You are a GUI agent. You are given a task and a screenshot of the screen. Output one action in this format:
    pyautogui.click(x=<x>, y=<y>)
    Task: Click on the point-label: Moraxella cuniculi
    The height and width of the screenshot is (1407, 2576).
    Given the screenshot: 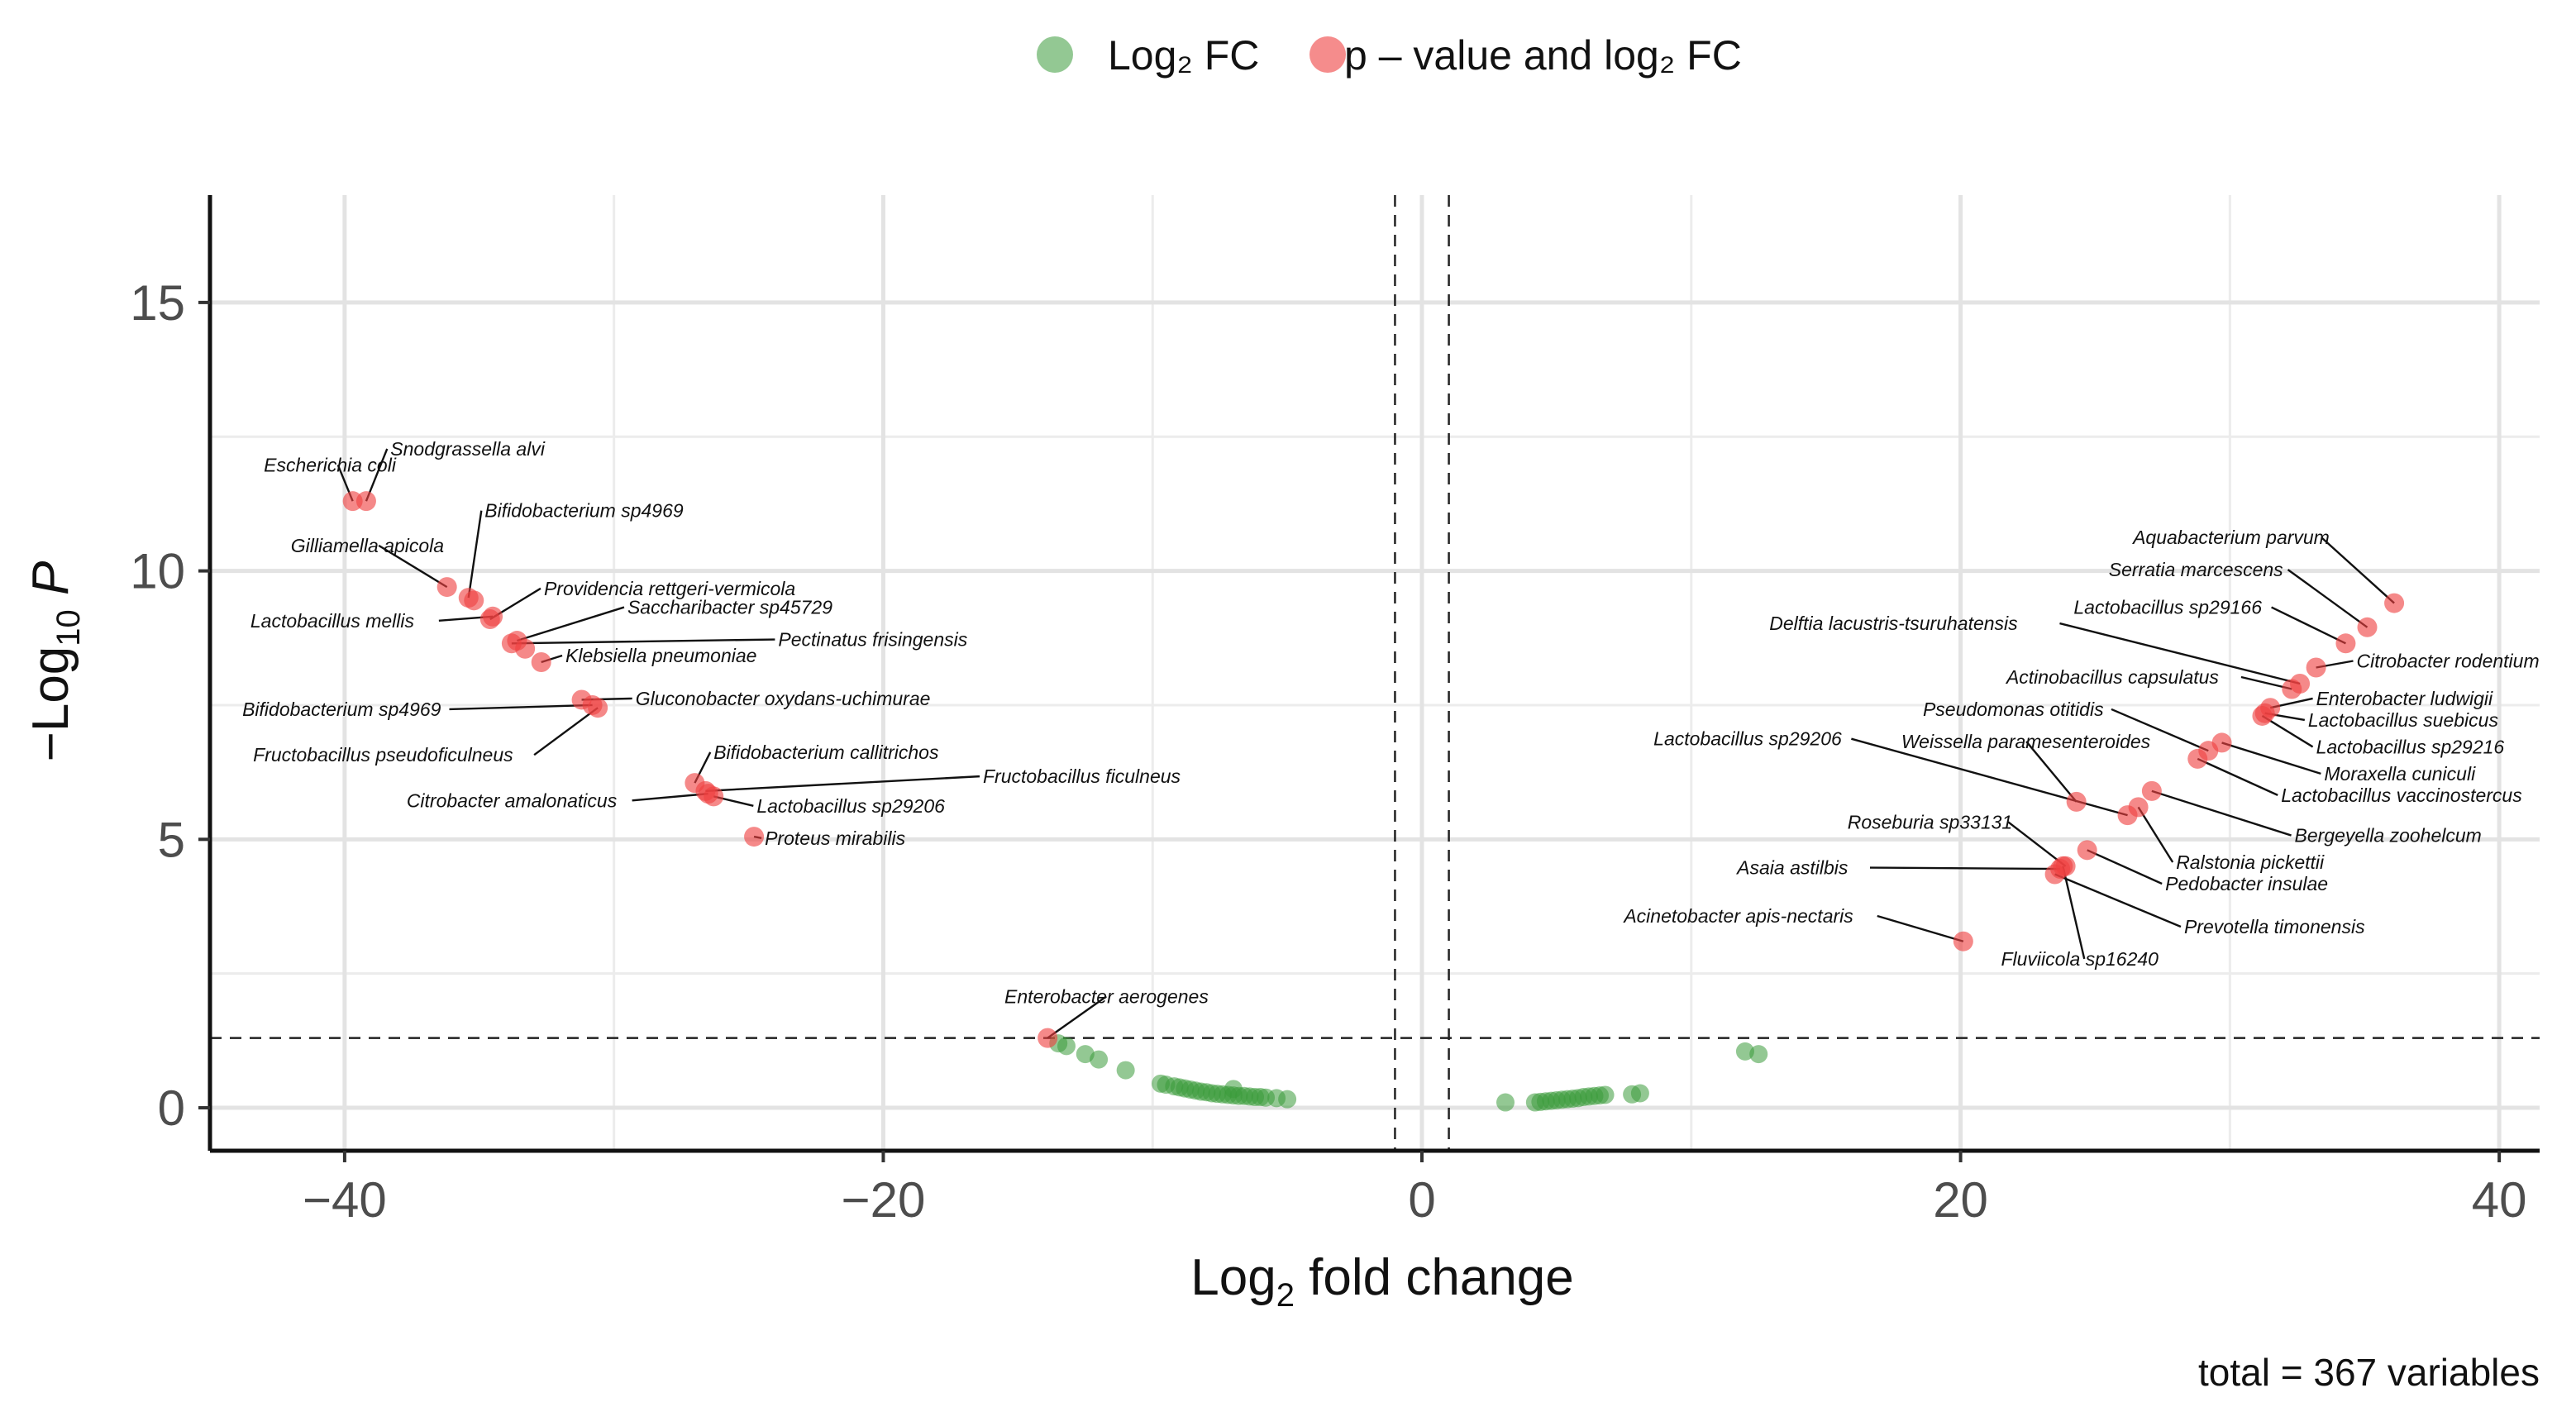 What is the action you would take?
    pyautogui.click(x=2400, y=774)
    